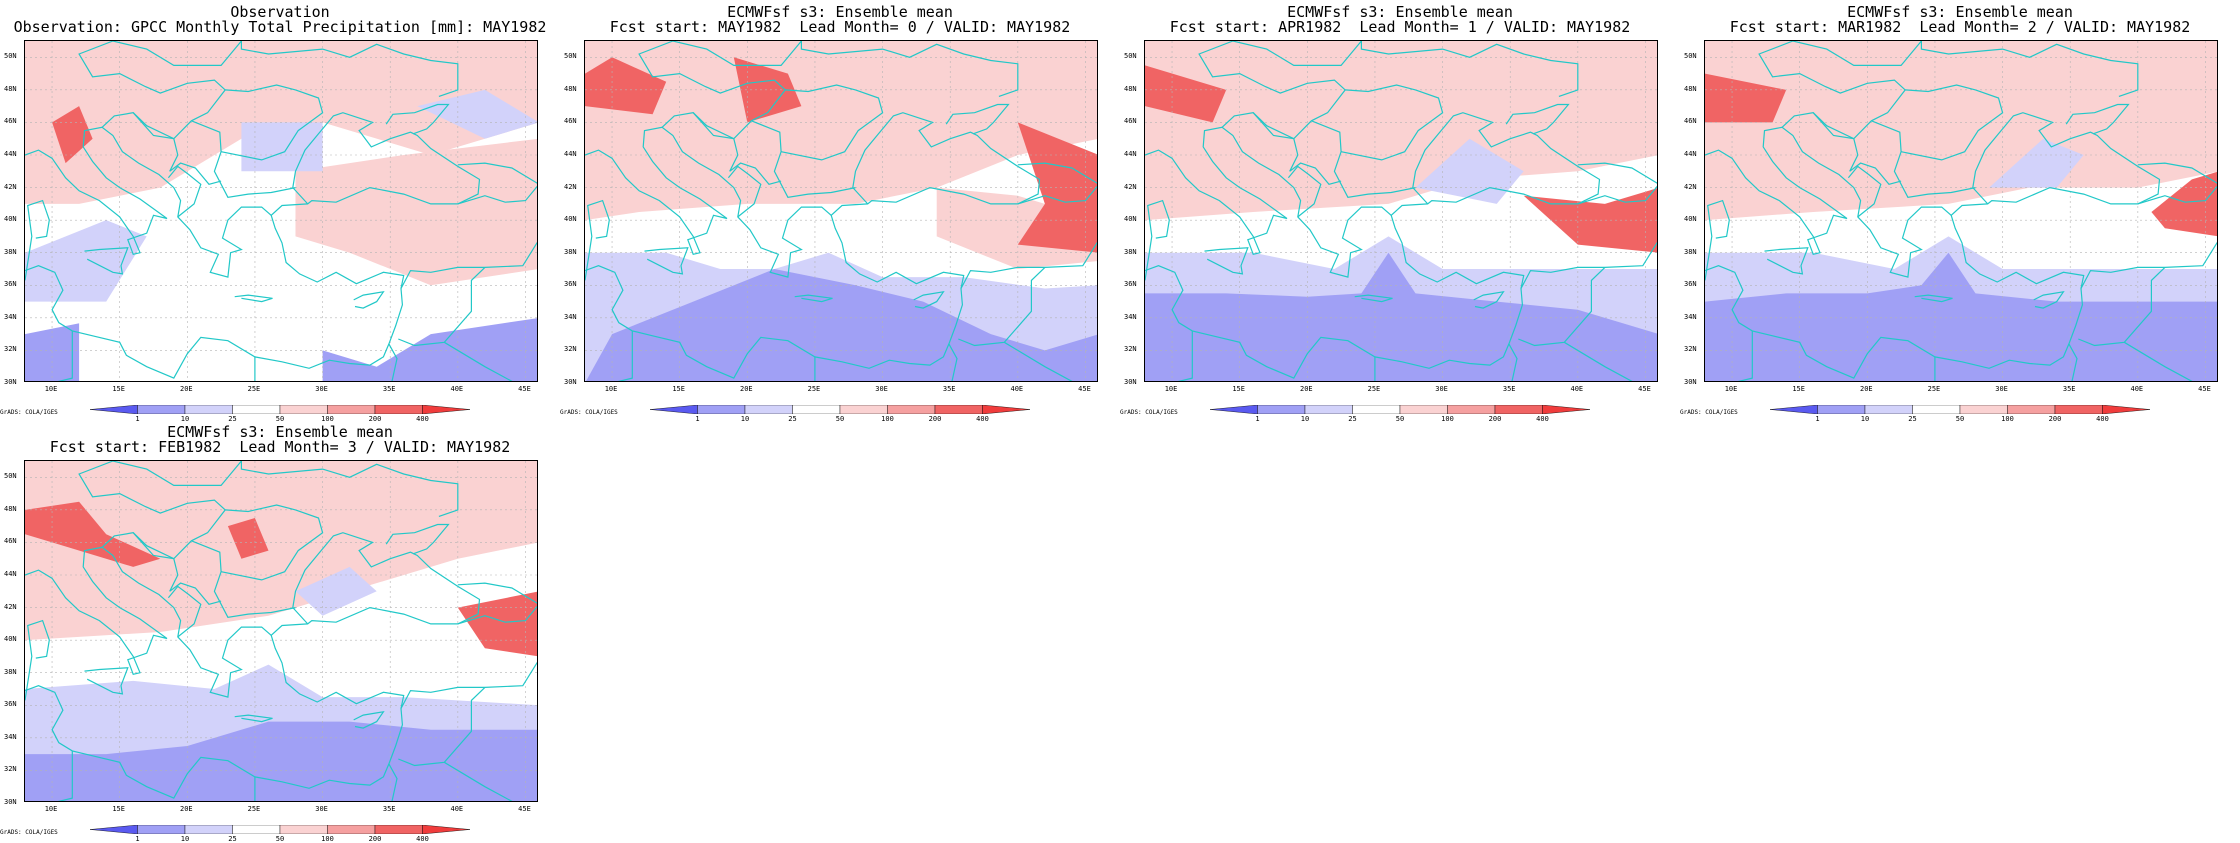 The image size is (2240, 843). I want to click on colorbar-label: 25, so click(792, 419).